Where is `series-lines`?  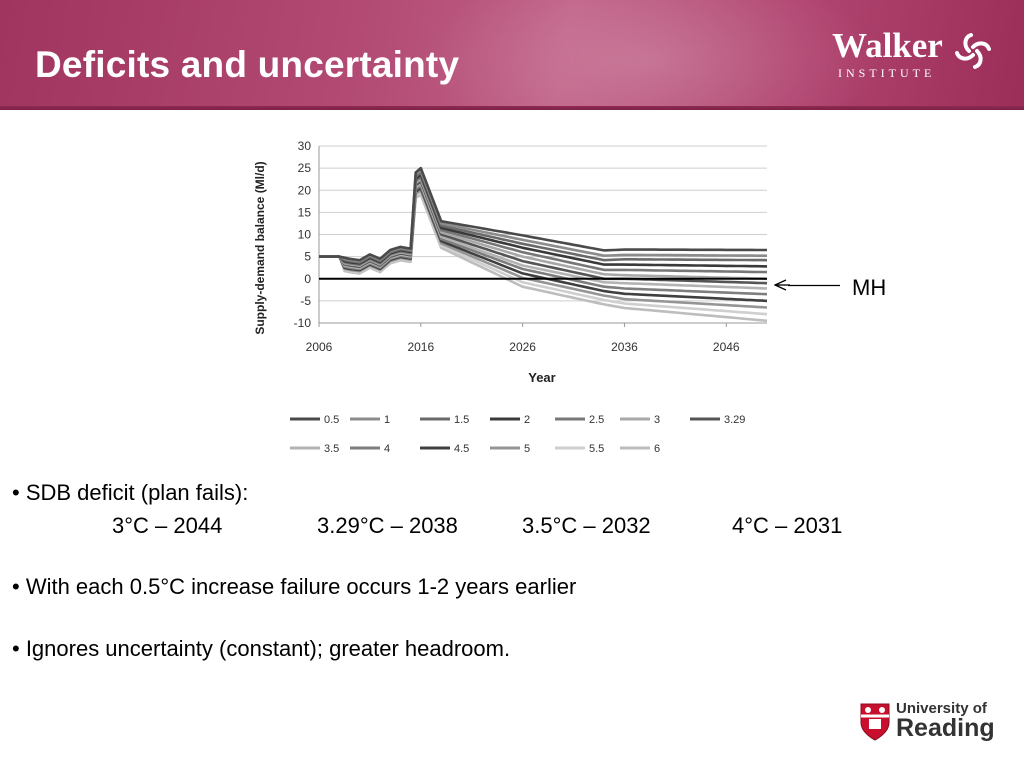
series-lines is located at coordinates (543, 244).